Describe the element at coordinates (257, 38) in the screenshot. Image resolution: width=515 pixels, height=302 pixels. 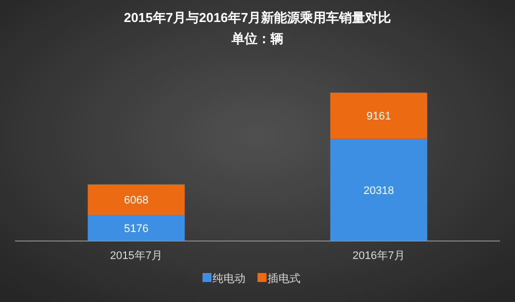
I see `chart-subtitle: 单位：辆` at that location.